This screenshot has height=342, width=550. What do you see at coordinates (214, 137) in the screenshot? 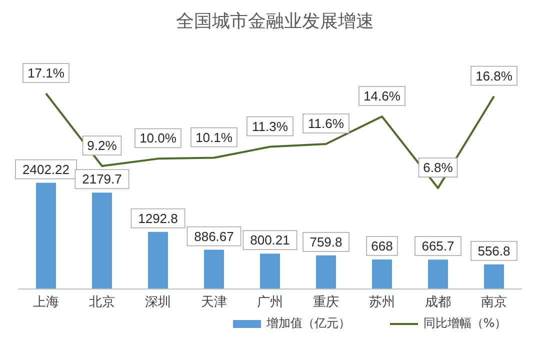
I see `data-label: 10.1%` at bounding box center [214, 137].